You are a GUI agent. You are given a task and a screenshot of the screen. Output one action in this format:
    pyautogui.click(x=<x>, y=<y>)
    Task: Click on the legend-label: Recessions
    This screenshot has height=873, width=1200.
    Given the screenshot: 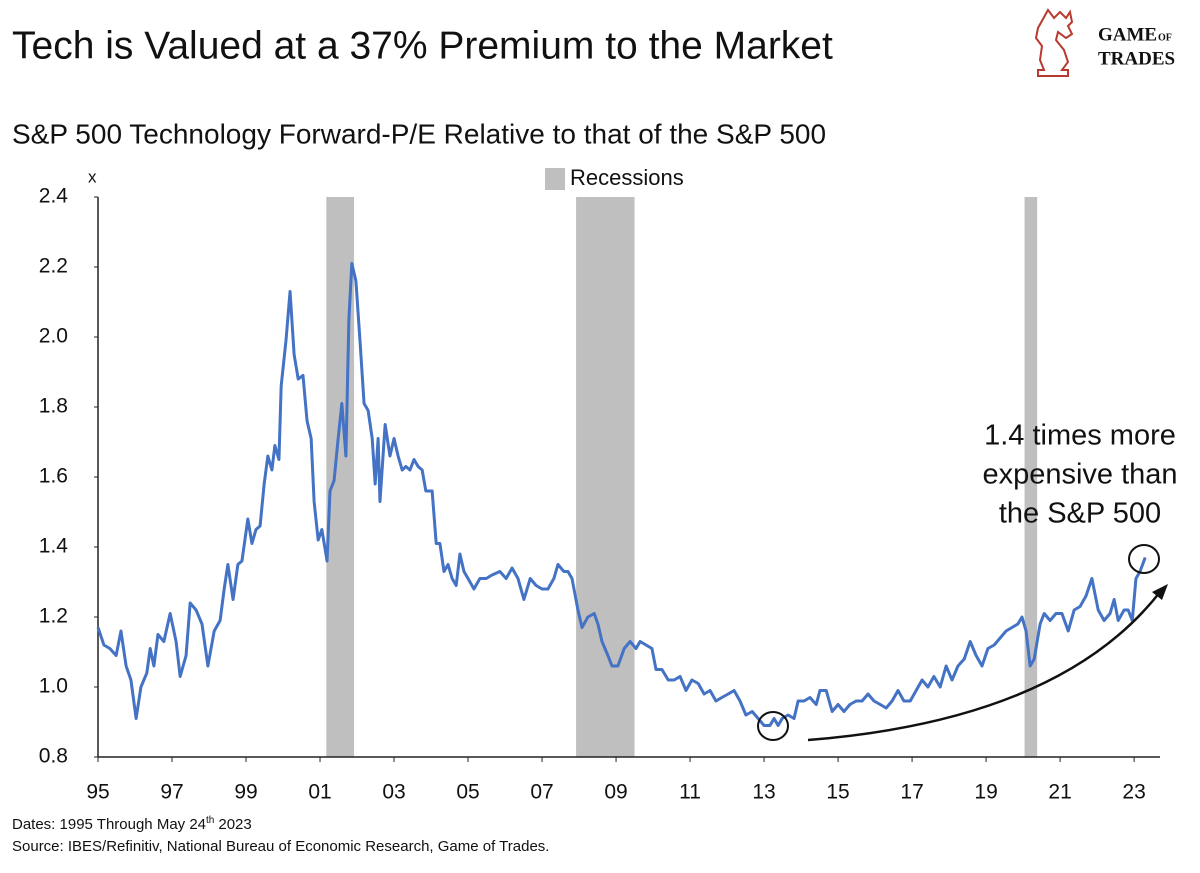 What is the action you would take?
    pyautogui.click(x=627, y=177)
    